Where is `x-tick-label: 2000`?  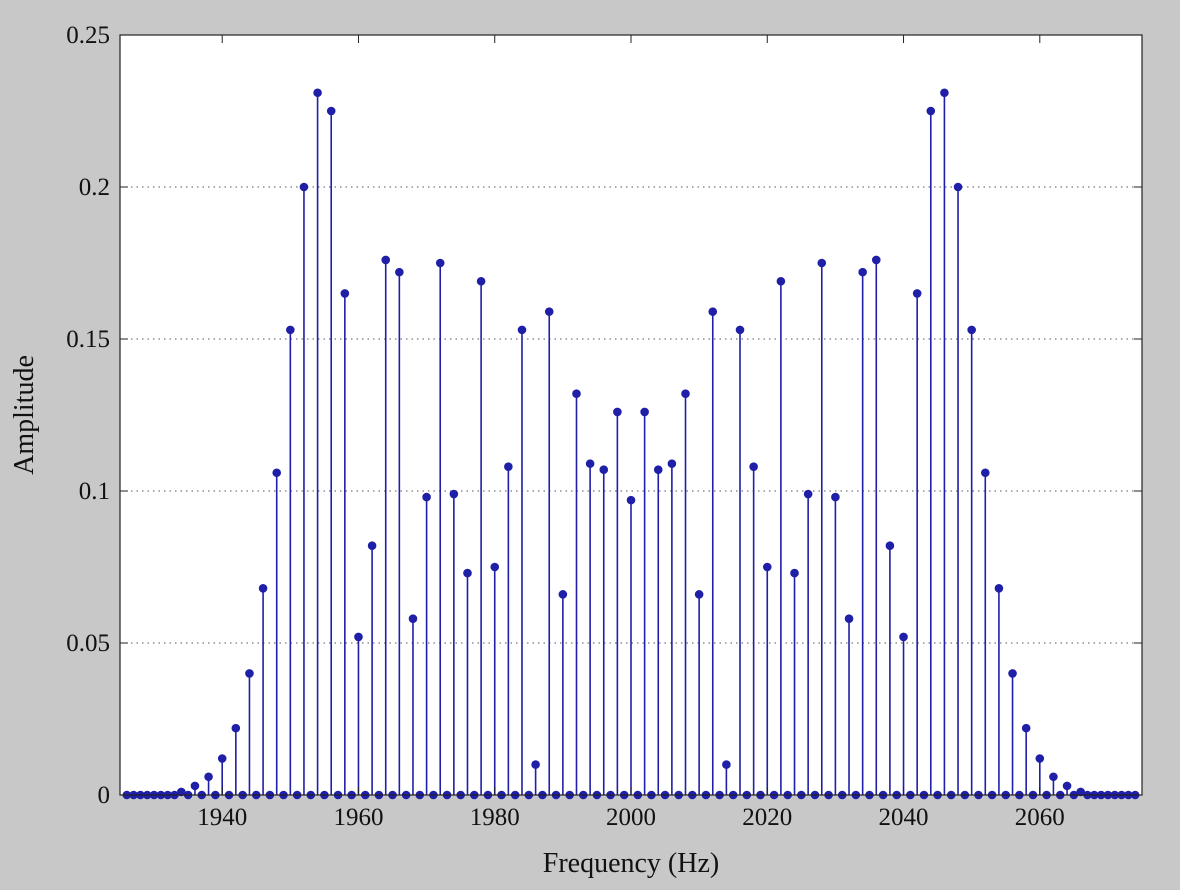
x-tick-label: 2000 is located at coordinates (631, 817).